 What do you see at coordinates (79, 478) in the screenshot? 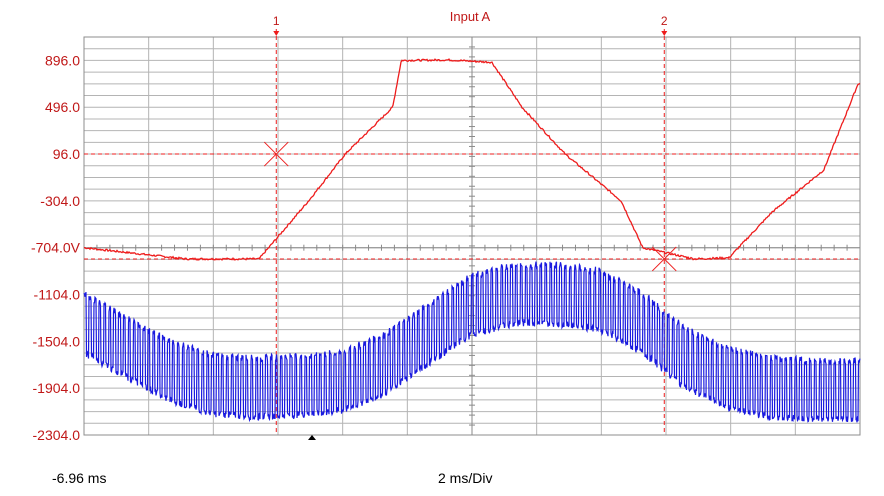
I see `start-time-label: -6.96 ms` at bounding box center [79, 478].